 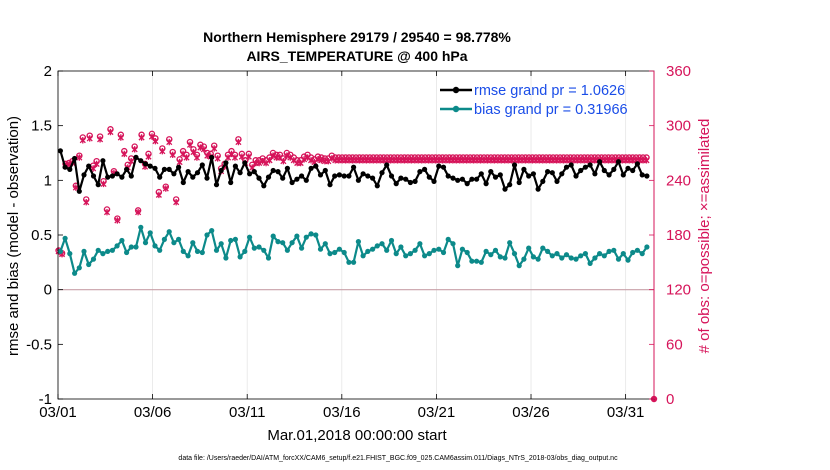 I want to click on y2-tick-label: 60, so click(x=674, y=344).